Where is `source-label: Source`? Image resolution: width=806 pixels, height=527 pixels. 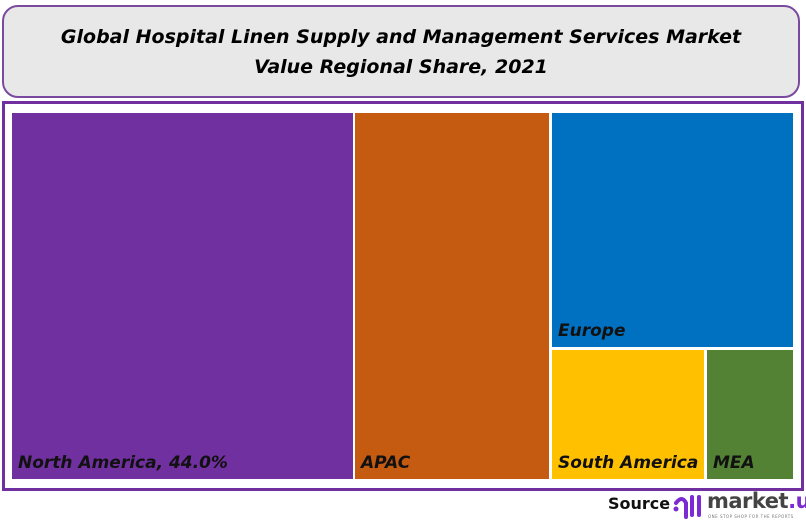 source-label: Source is located at coordinates (639, 503).